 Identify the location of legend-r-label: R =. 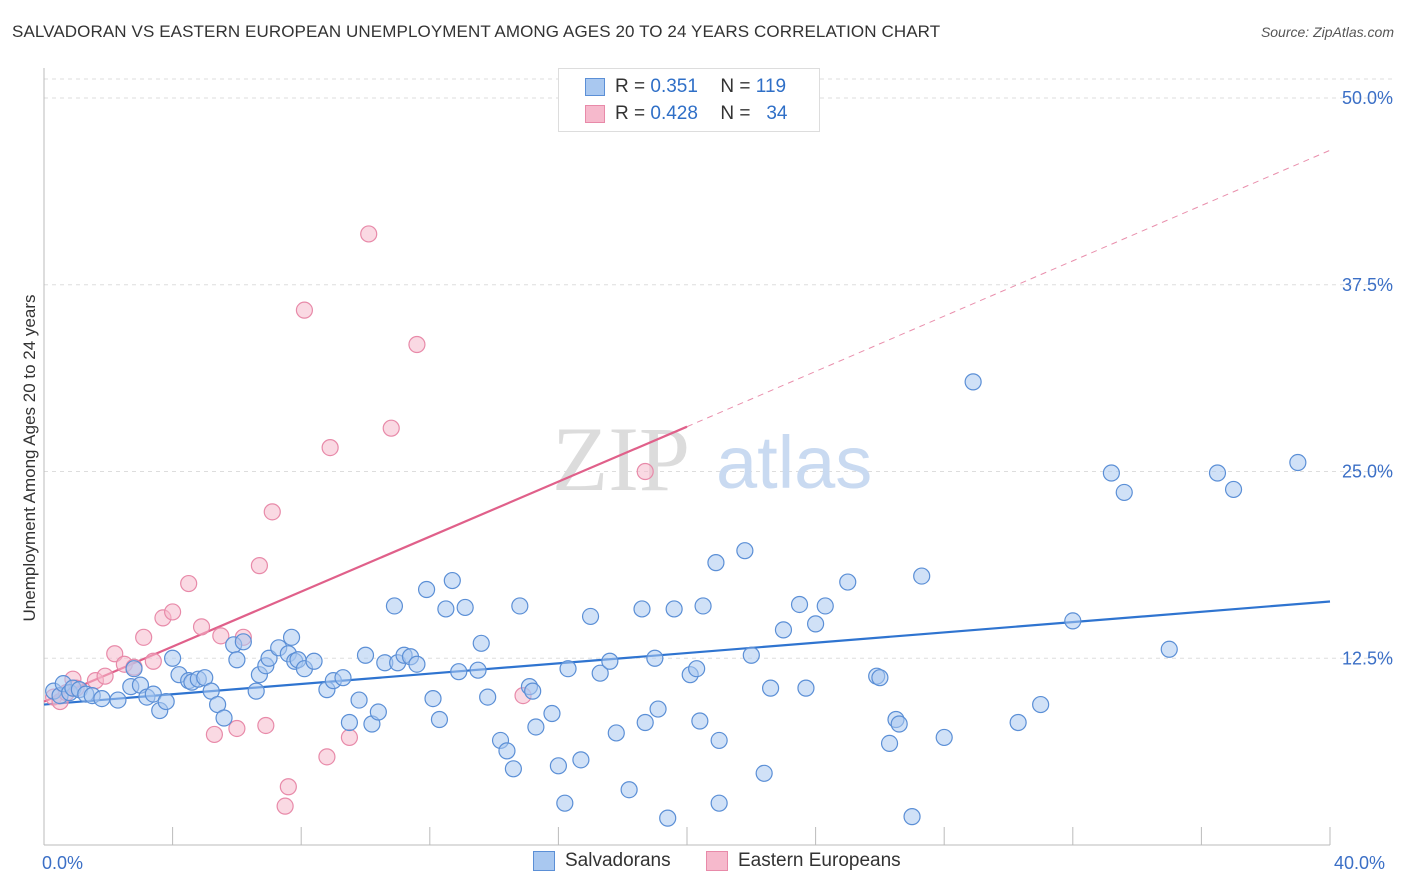
(630, 86).